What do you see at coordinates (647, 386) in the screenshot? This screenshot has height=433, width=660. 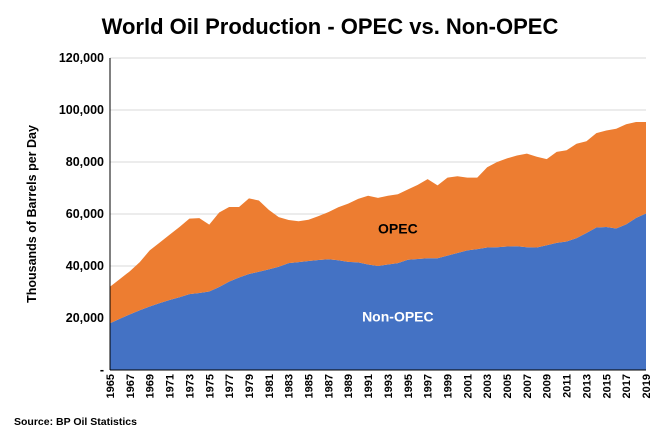 I see `x-tick-label-2019: 2019` at bounding box center [647, 386].